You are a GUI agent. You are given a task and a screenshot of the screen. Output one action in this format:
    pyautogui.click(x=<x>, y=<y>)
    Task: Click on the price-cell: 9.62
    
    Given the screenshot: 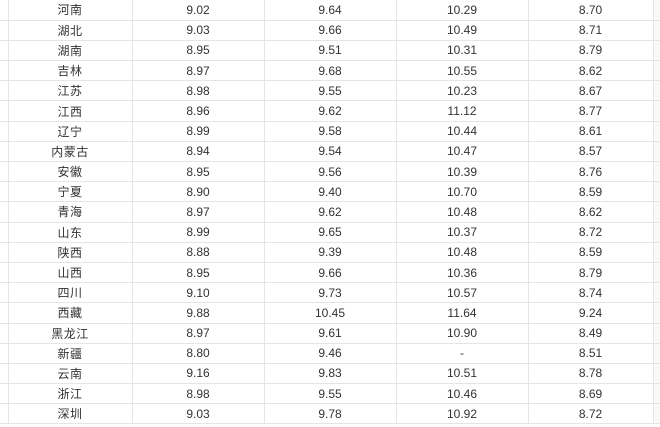 What is the action you would take?
    pyautogui.click(x=330, y=212)
    